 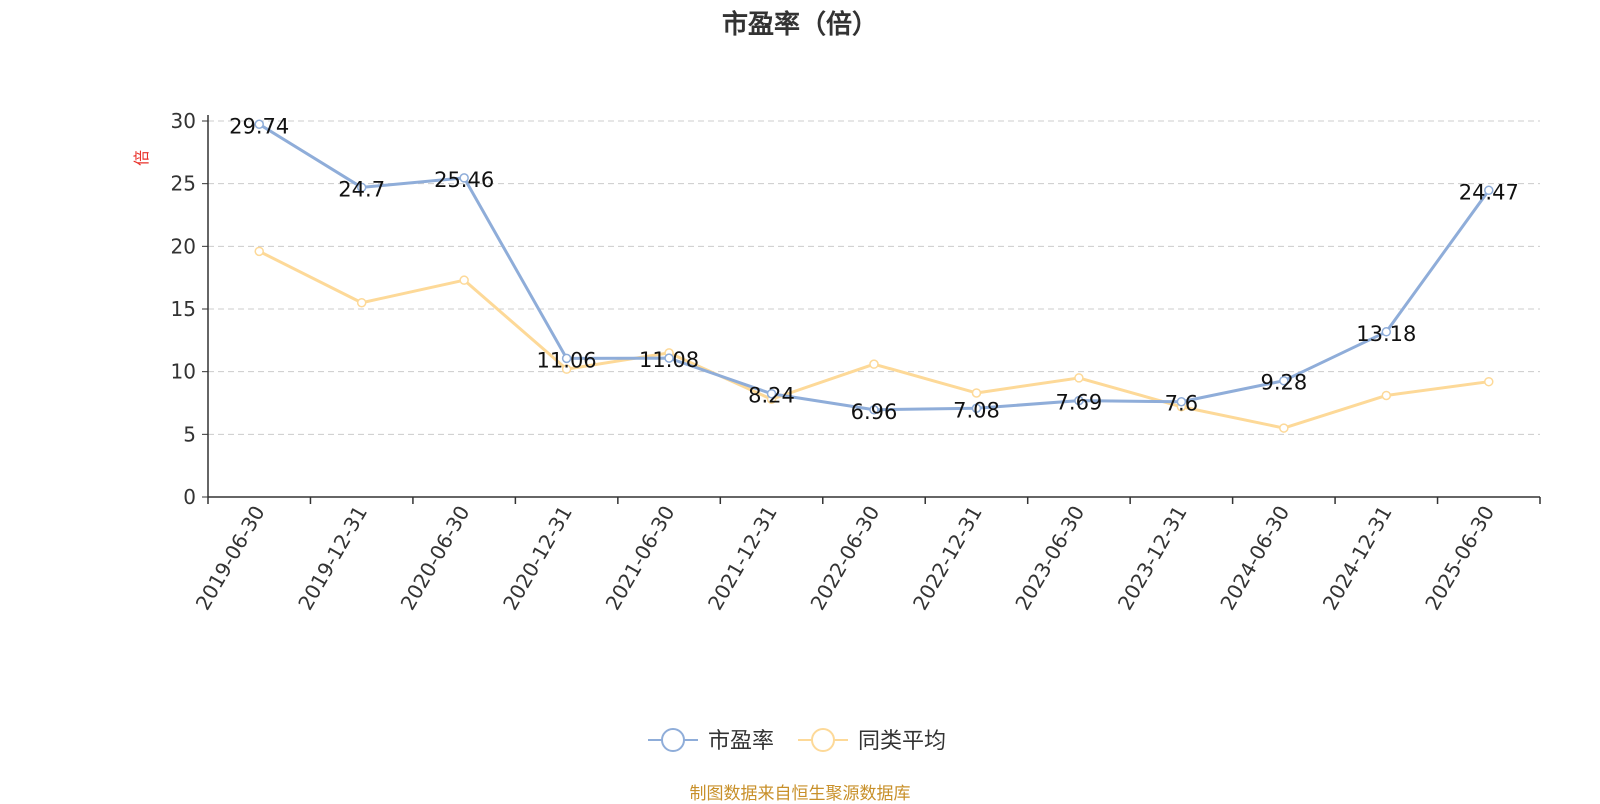 What do you see at coordinates (1459, 558) in the screenshot?
I see `x-tick-label: 2025-06-30` at bounding box center [1459, 558].